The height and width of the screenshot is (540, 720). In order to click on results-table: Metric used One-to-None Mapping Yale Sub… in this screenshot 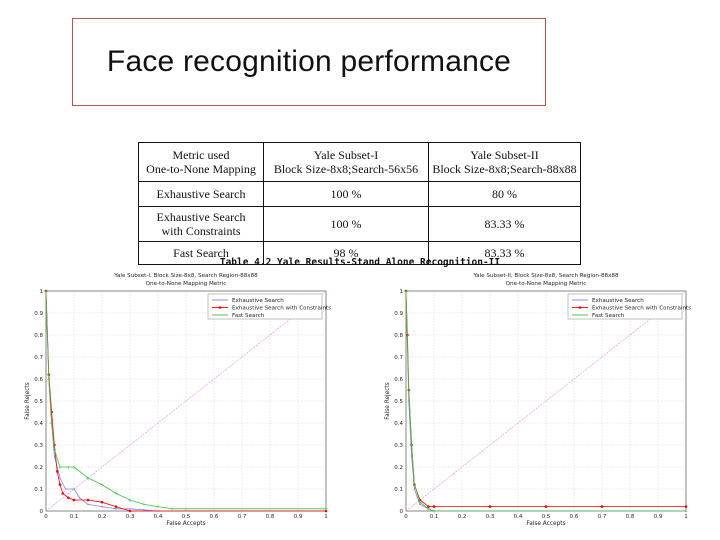, I will do `click(359, 203)`.